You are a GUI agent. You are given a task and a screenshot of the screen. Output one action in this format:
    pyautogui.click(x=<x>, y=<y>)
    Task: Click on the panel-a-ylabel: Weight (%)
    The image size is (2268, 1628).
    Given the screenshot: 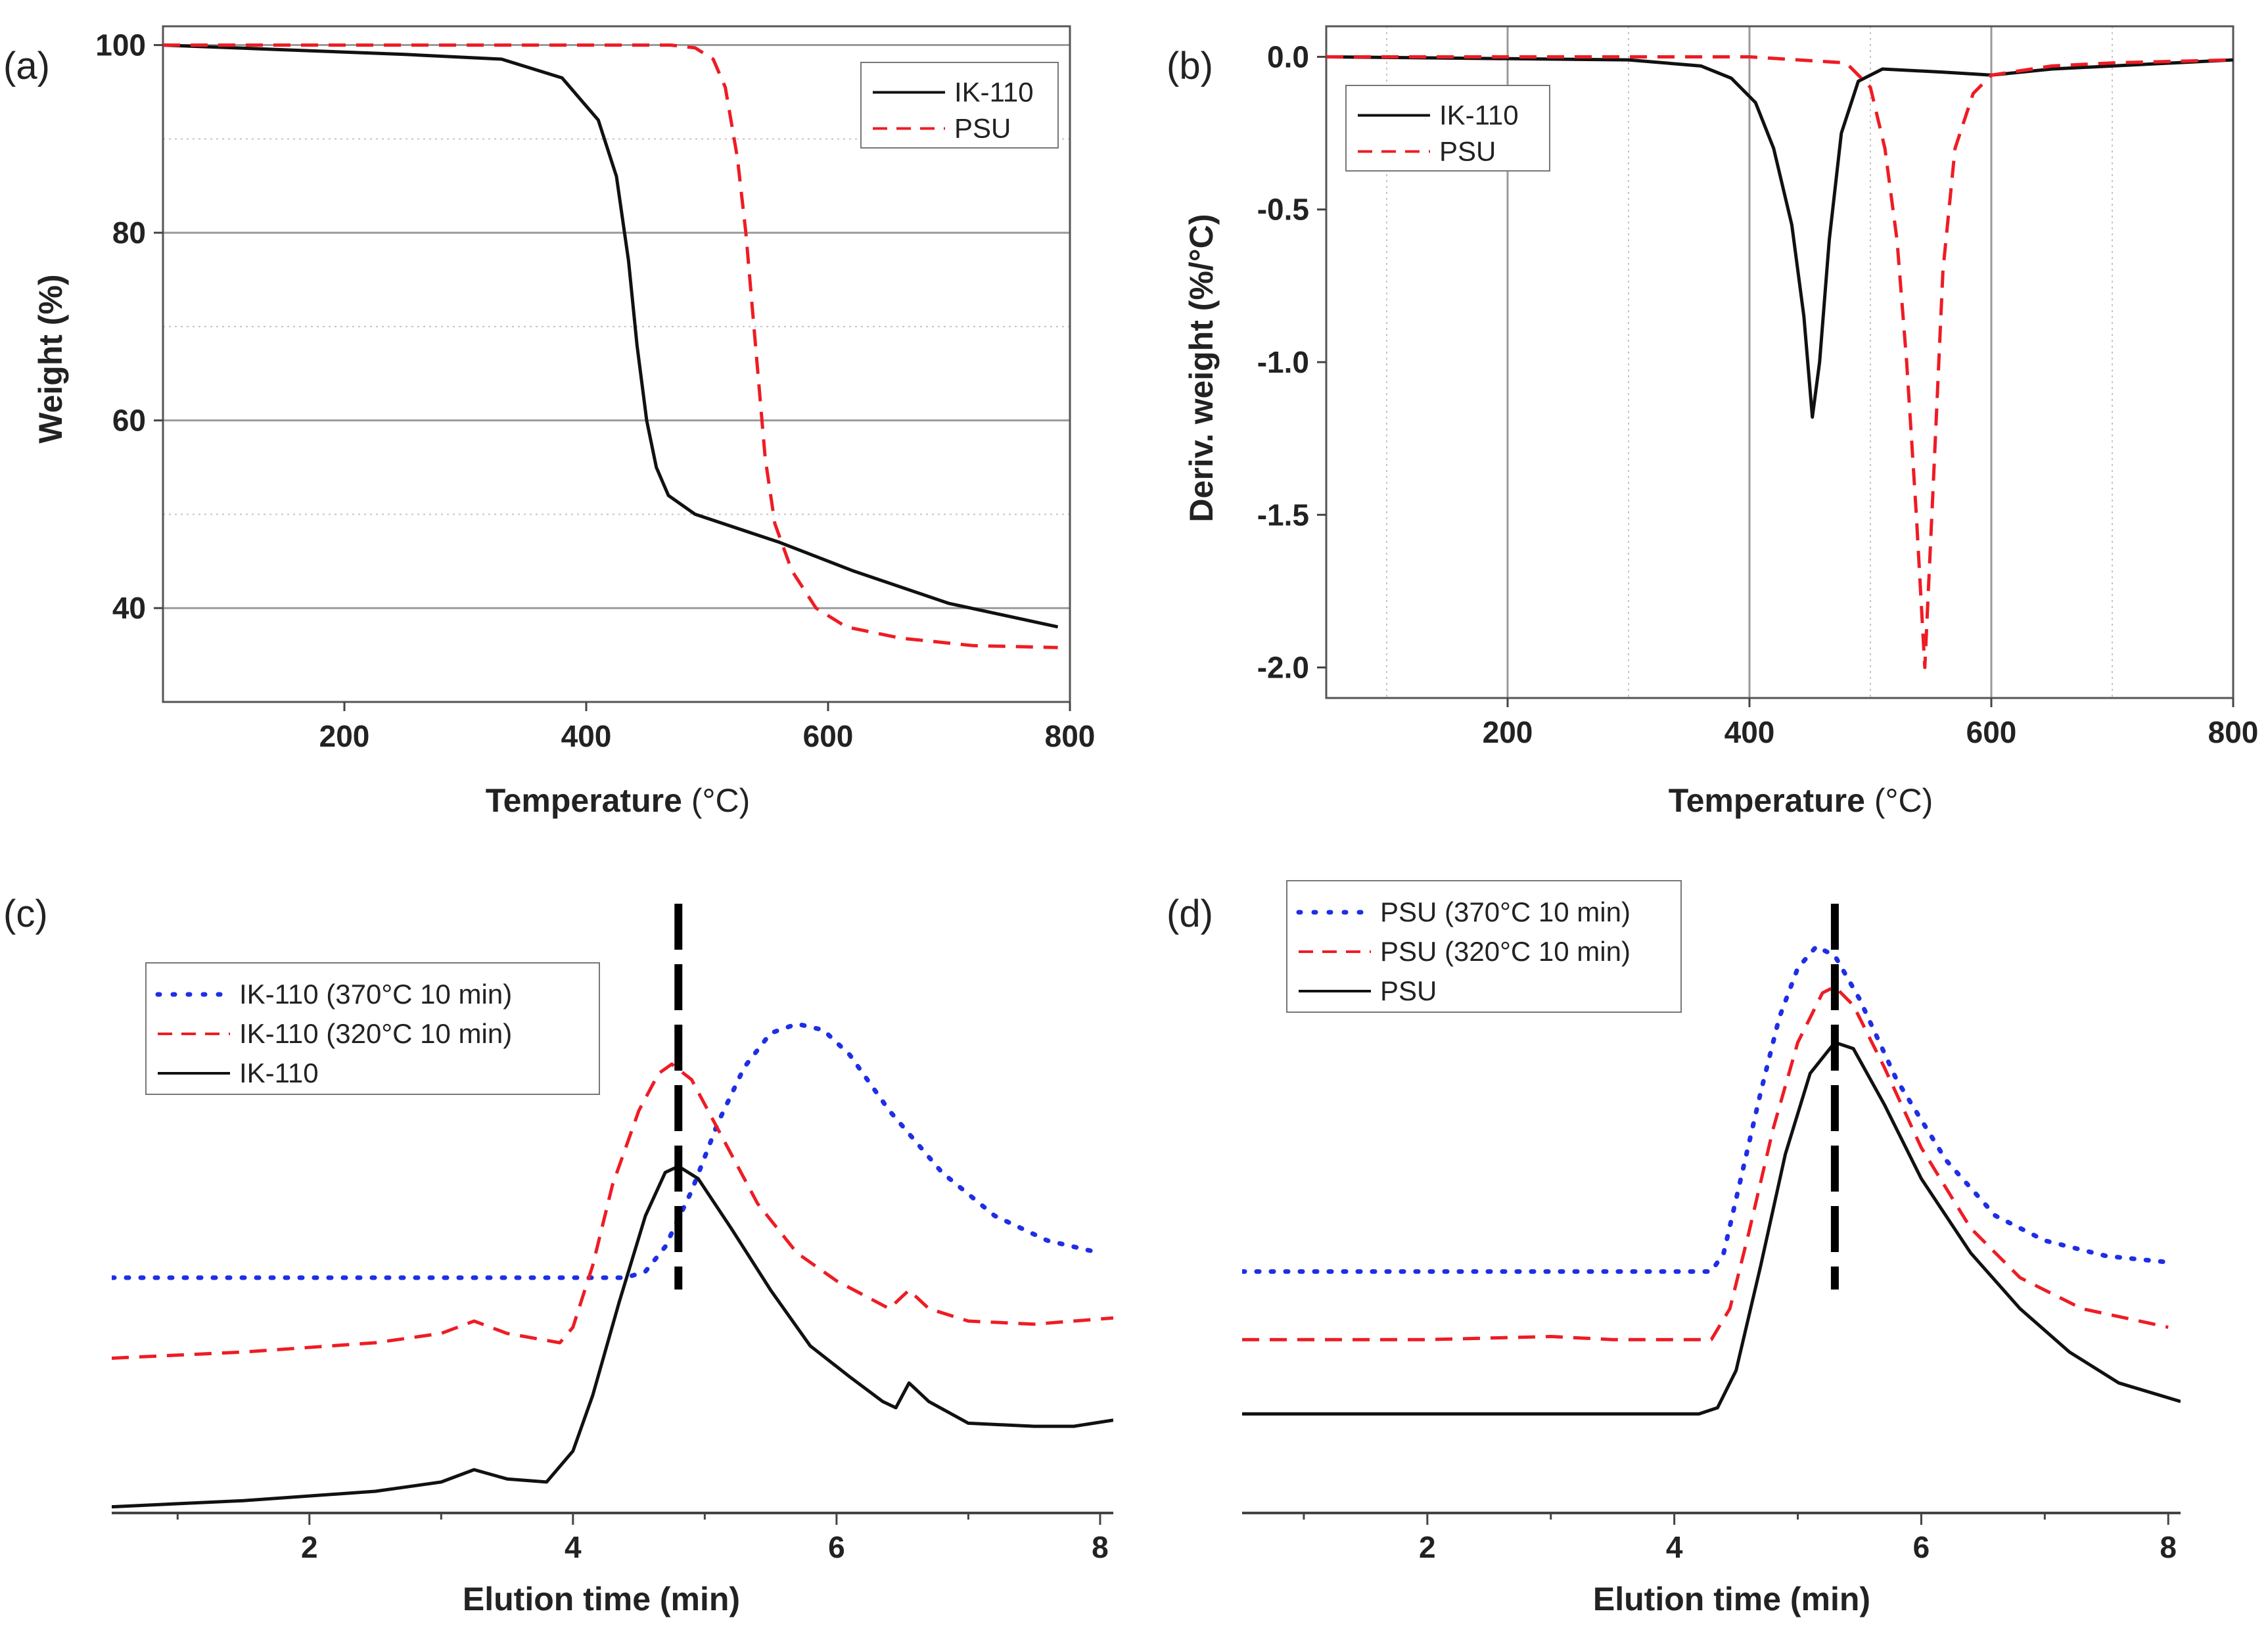 What is the action you would take?
    pyautogui.click(x=51, y=358)
    